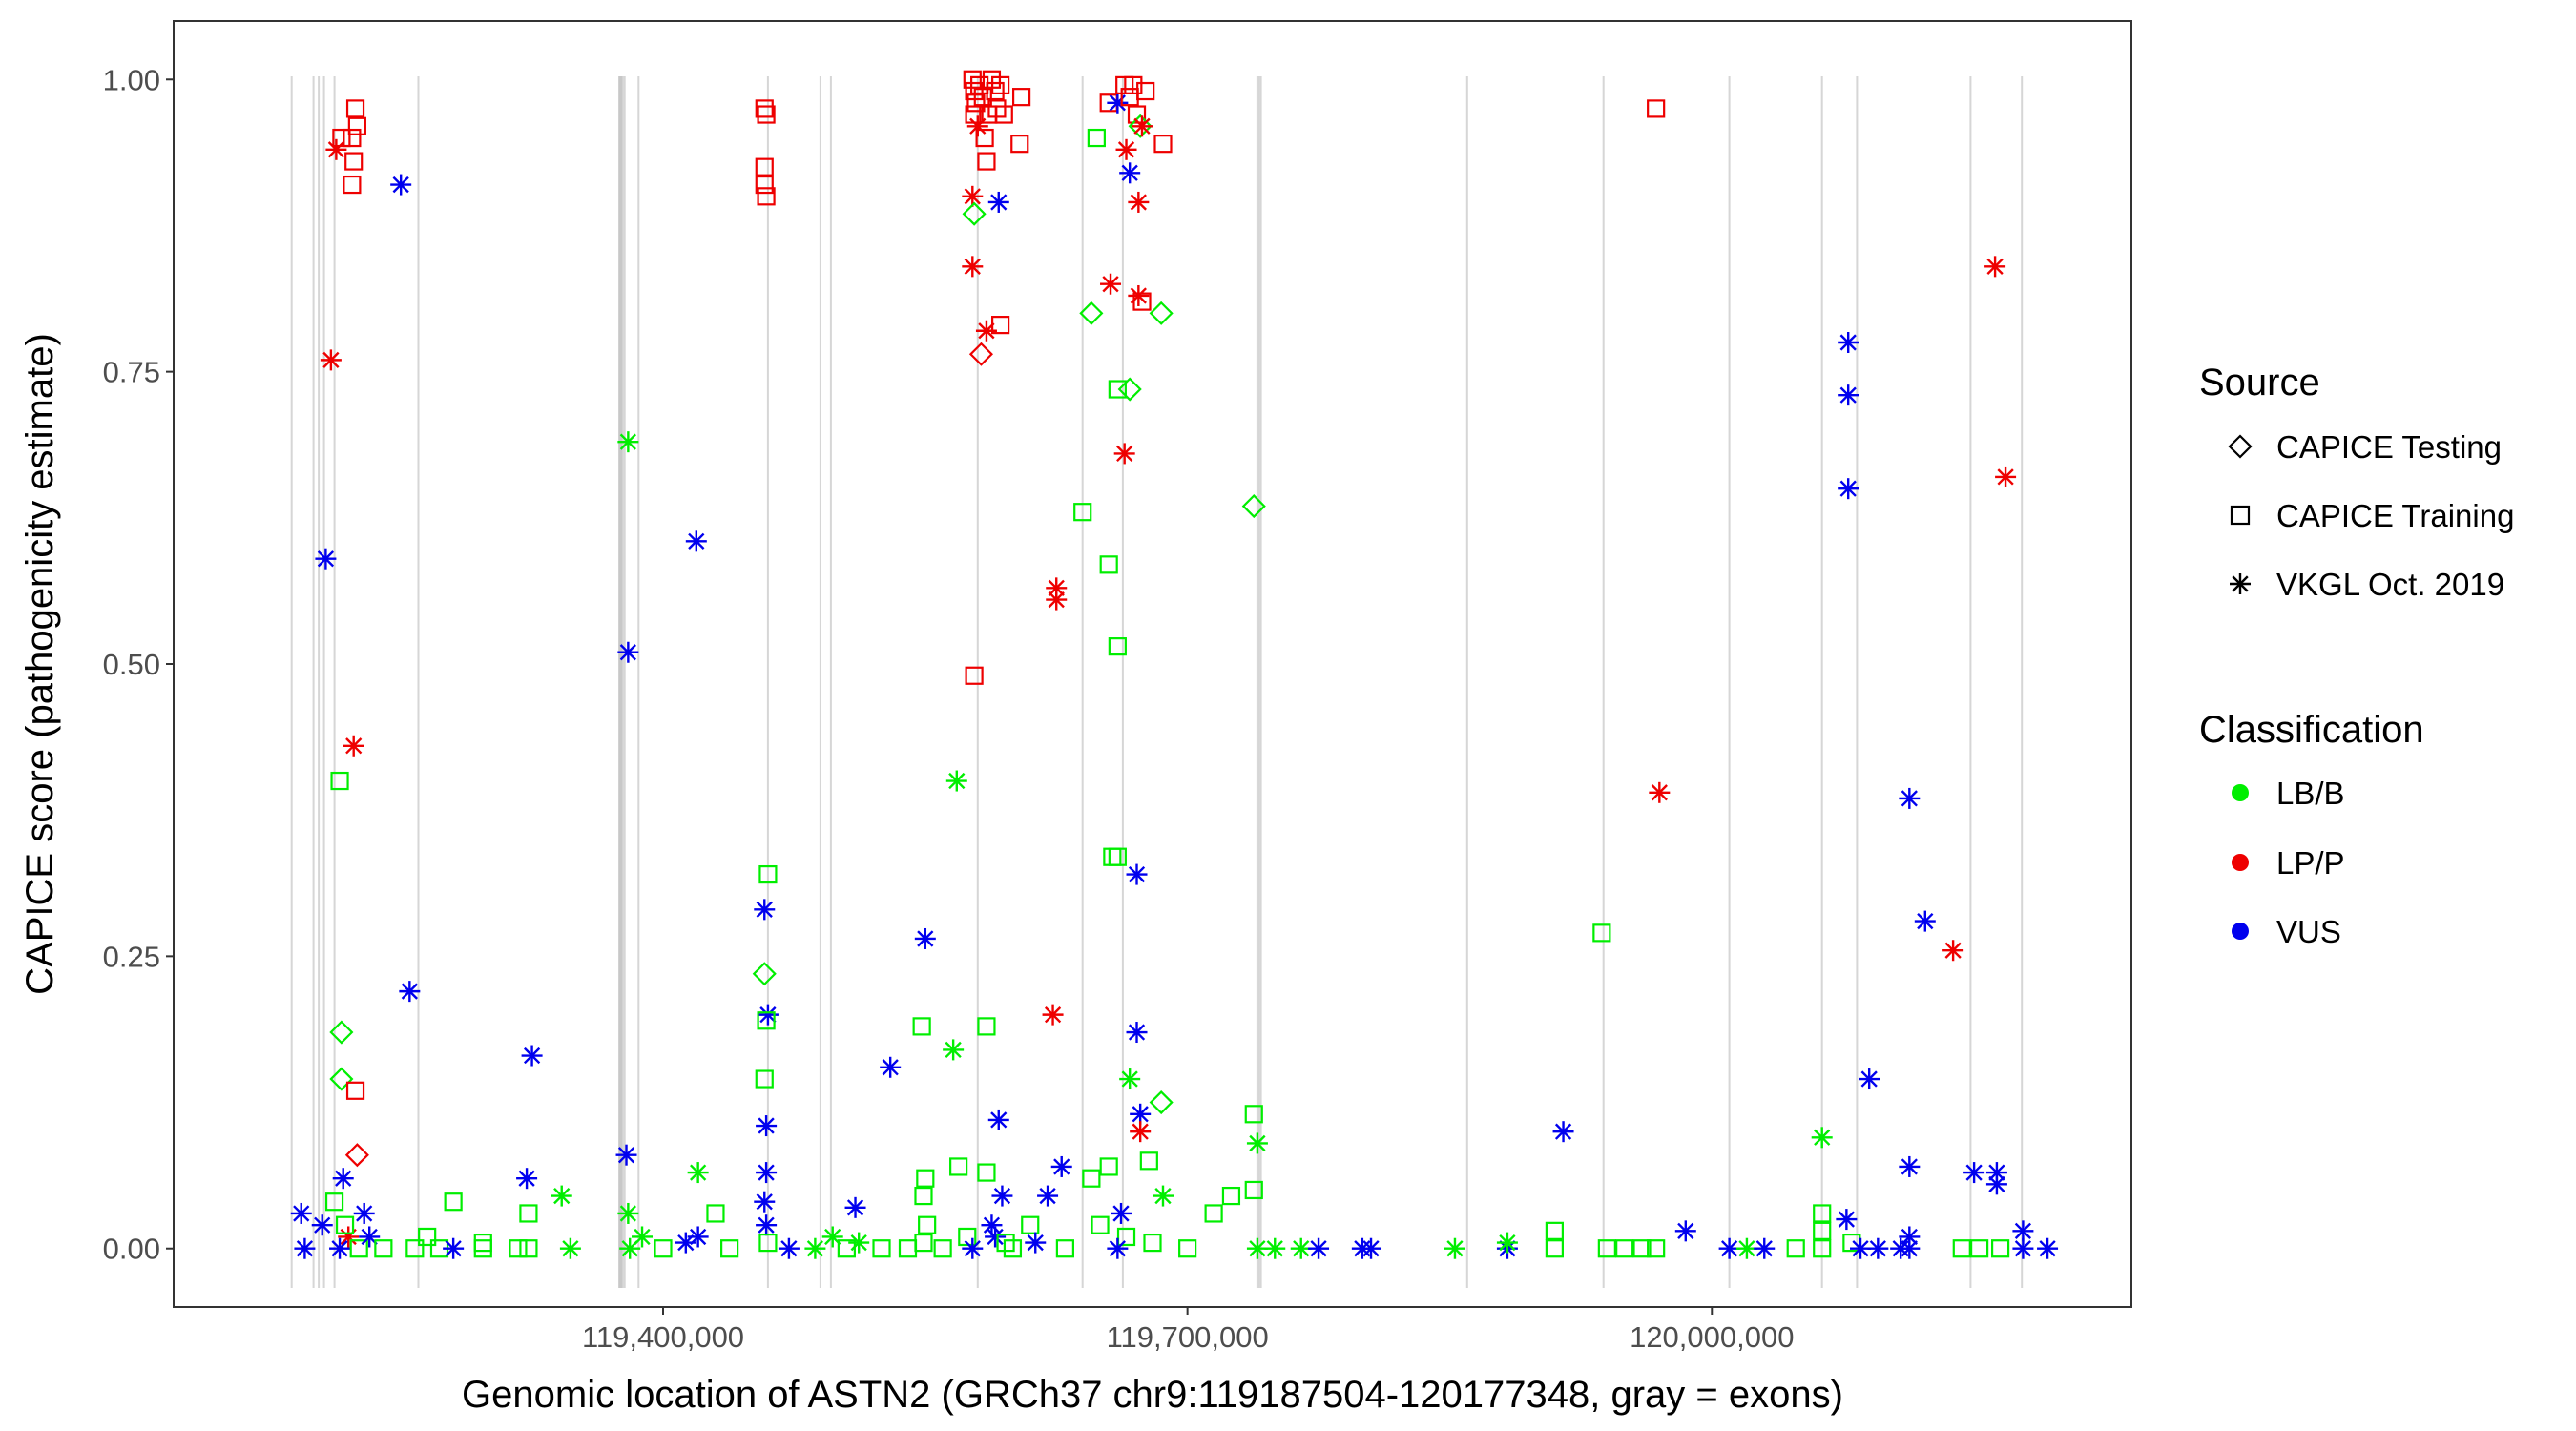 This screenshot has height=1431, width=2576. Describe the element at coordinates (2240, 515) in the screenshot. I see `legend-square-symbol` at that location.